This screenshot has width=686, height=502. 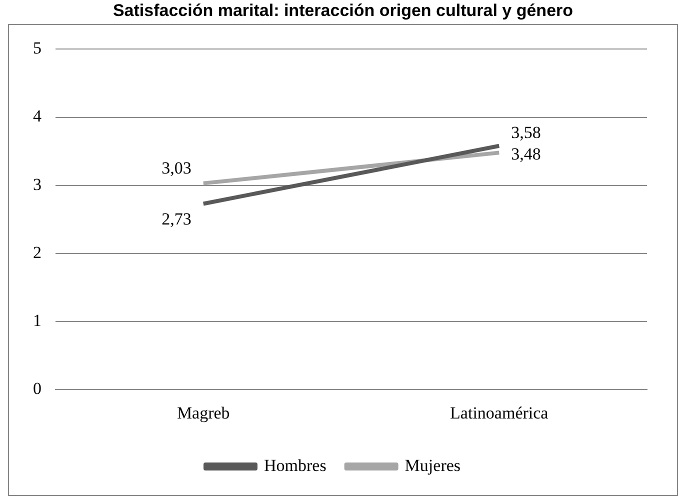 What do you see at coordinates (37, 48) in the screenshot?
I see `y-tick-label: 5` at bounding box center [37, 48].